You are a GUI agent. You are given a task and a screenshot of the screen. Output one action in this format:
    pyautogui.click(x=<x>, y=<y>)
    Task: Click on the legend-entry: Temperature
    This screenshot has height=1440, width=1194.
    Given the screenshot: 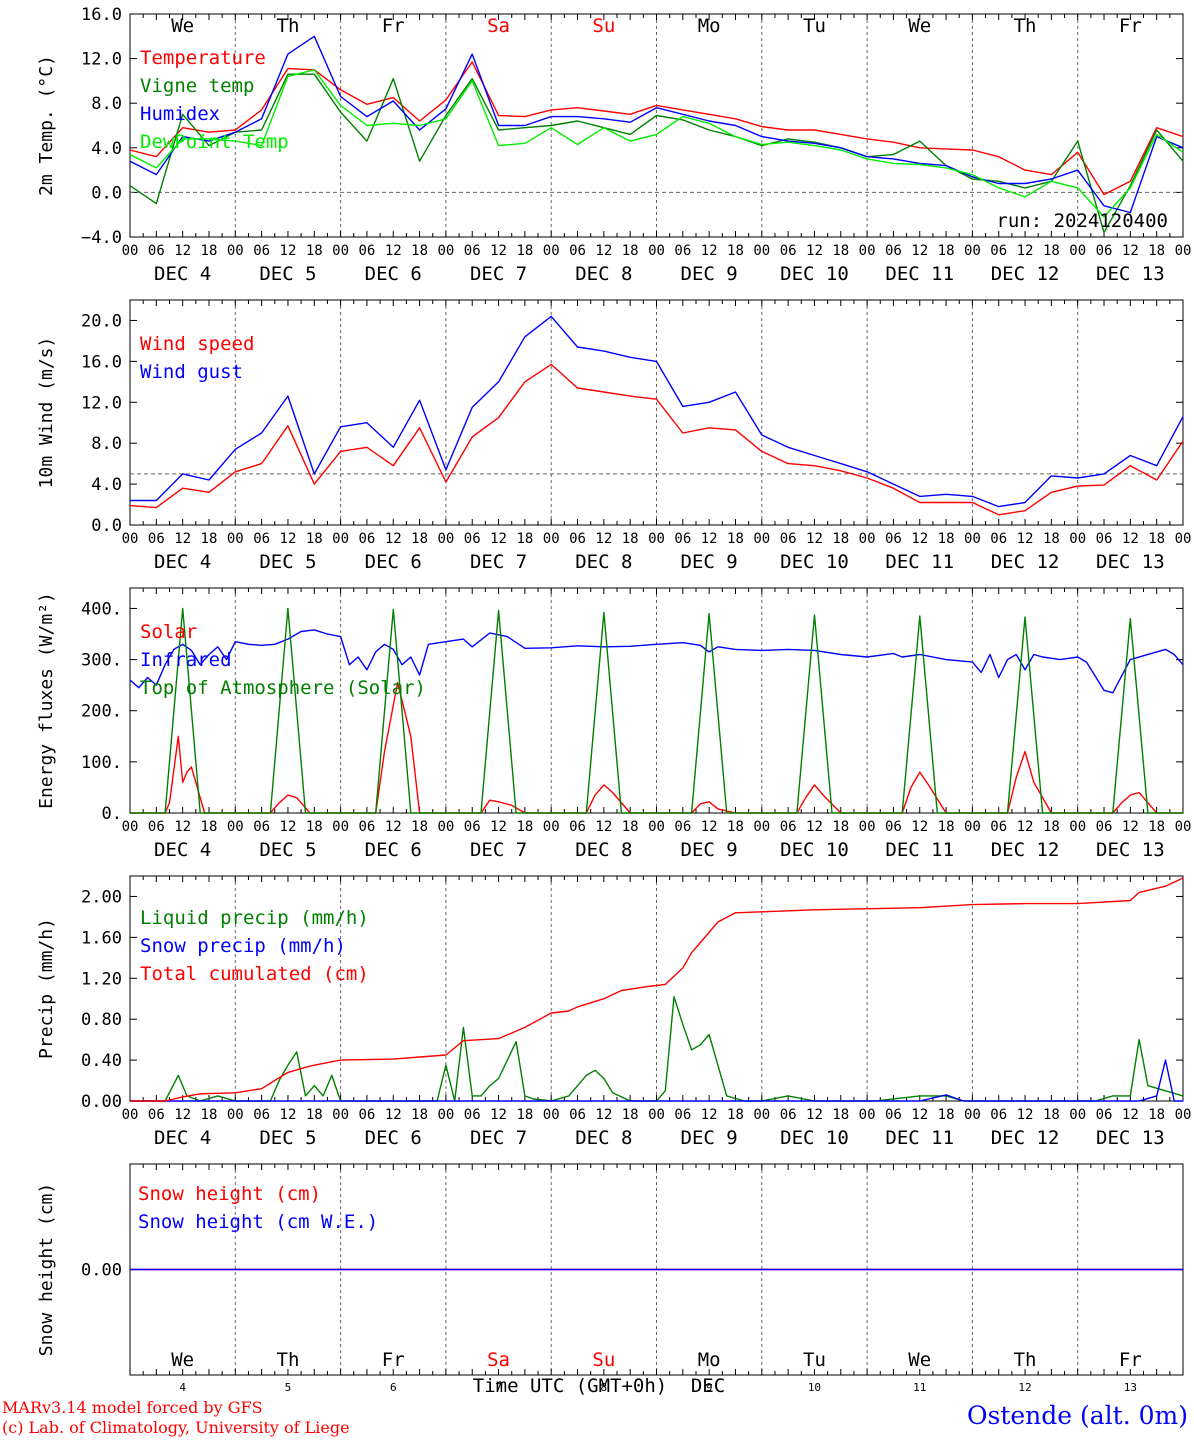 What is the action you would take?
    pyautogui.click(x=203, y=58)
    